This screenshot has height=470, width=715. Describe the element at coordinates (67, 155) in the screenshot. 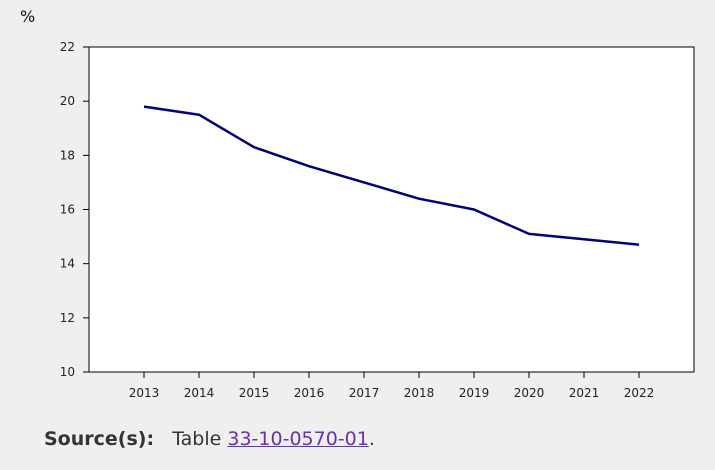

I see `y-tick-label: 18` at that location.